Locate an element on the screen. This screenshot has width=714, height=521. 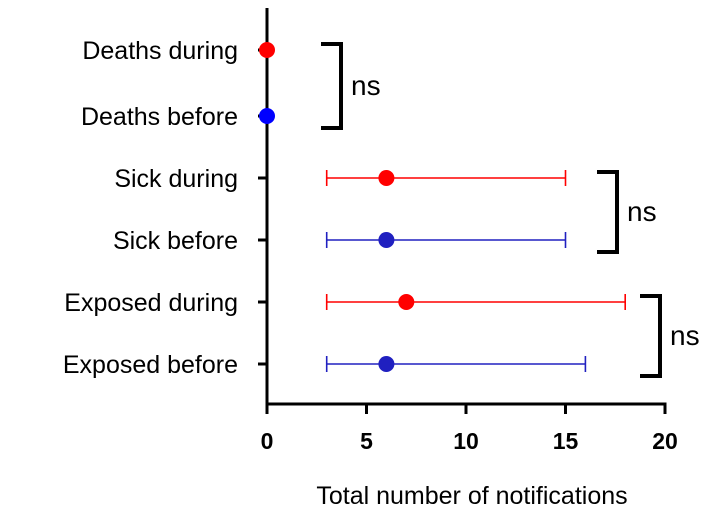
category-label: Exposed during is located at coordinates (151, 303).